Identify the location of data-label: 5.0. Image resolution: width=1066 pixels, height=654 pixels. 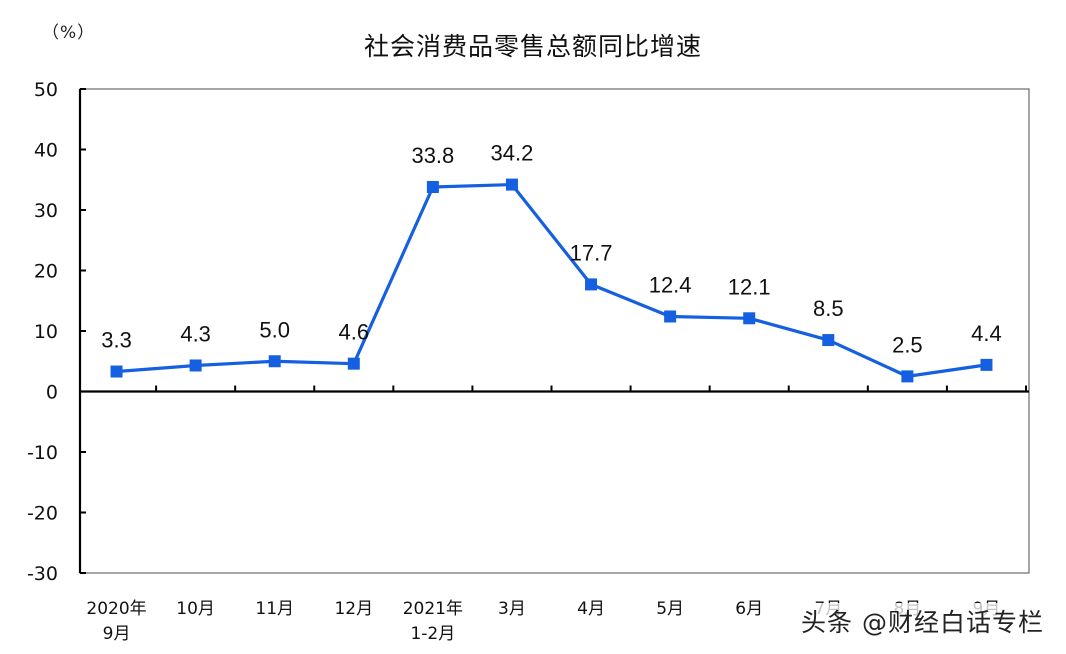
(274, 329).